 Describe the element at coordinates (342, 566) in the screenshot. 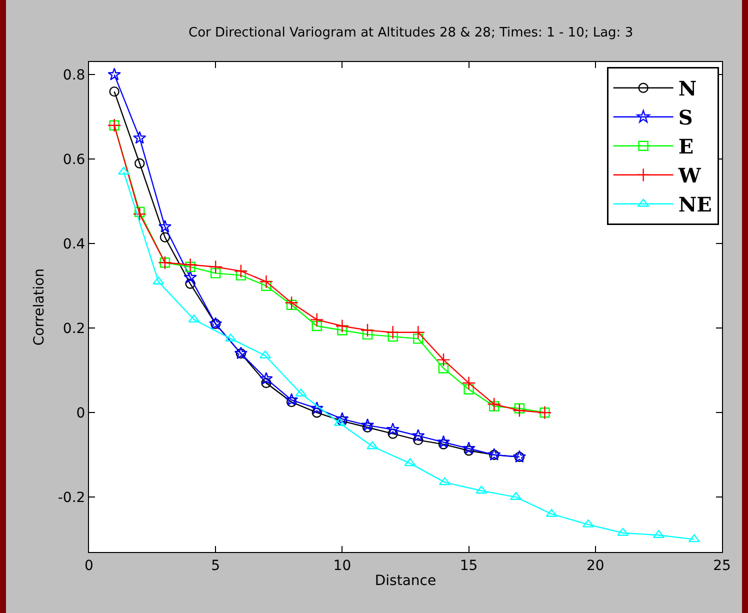

I see `x-tick-label: 10` at that location.